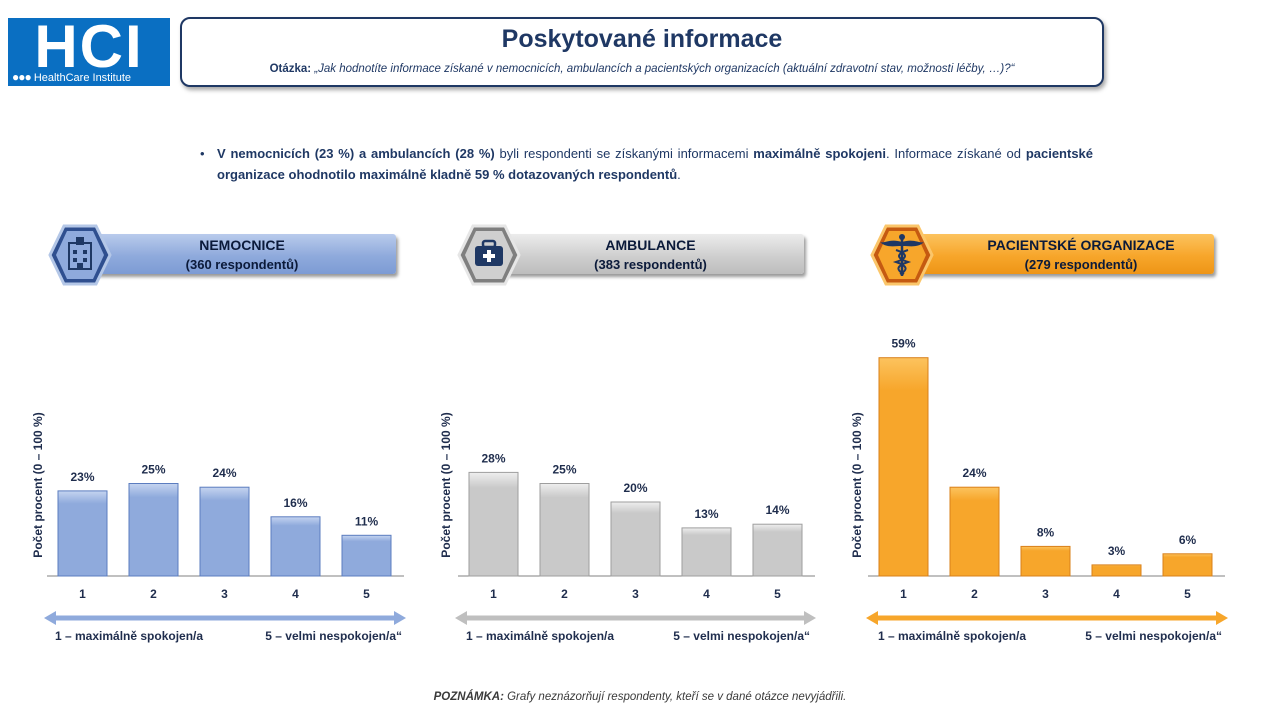  I want to click on logo-main-text: HCI, so click(89, 46).